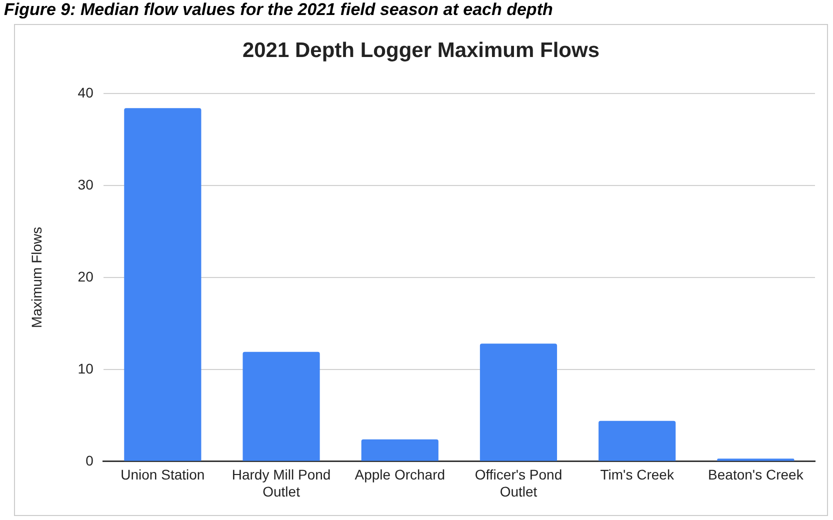 Image resolution: width=833 pixels, height=520 pixels. Describe the element at coordinates (36, 277) in the screenshot. I see `y-axis-title: Maximum Flows` at that location.